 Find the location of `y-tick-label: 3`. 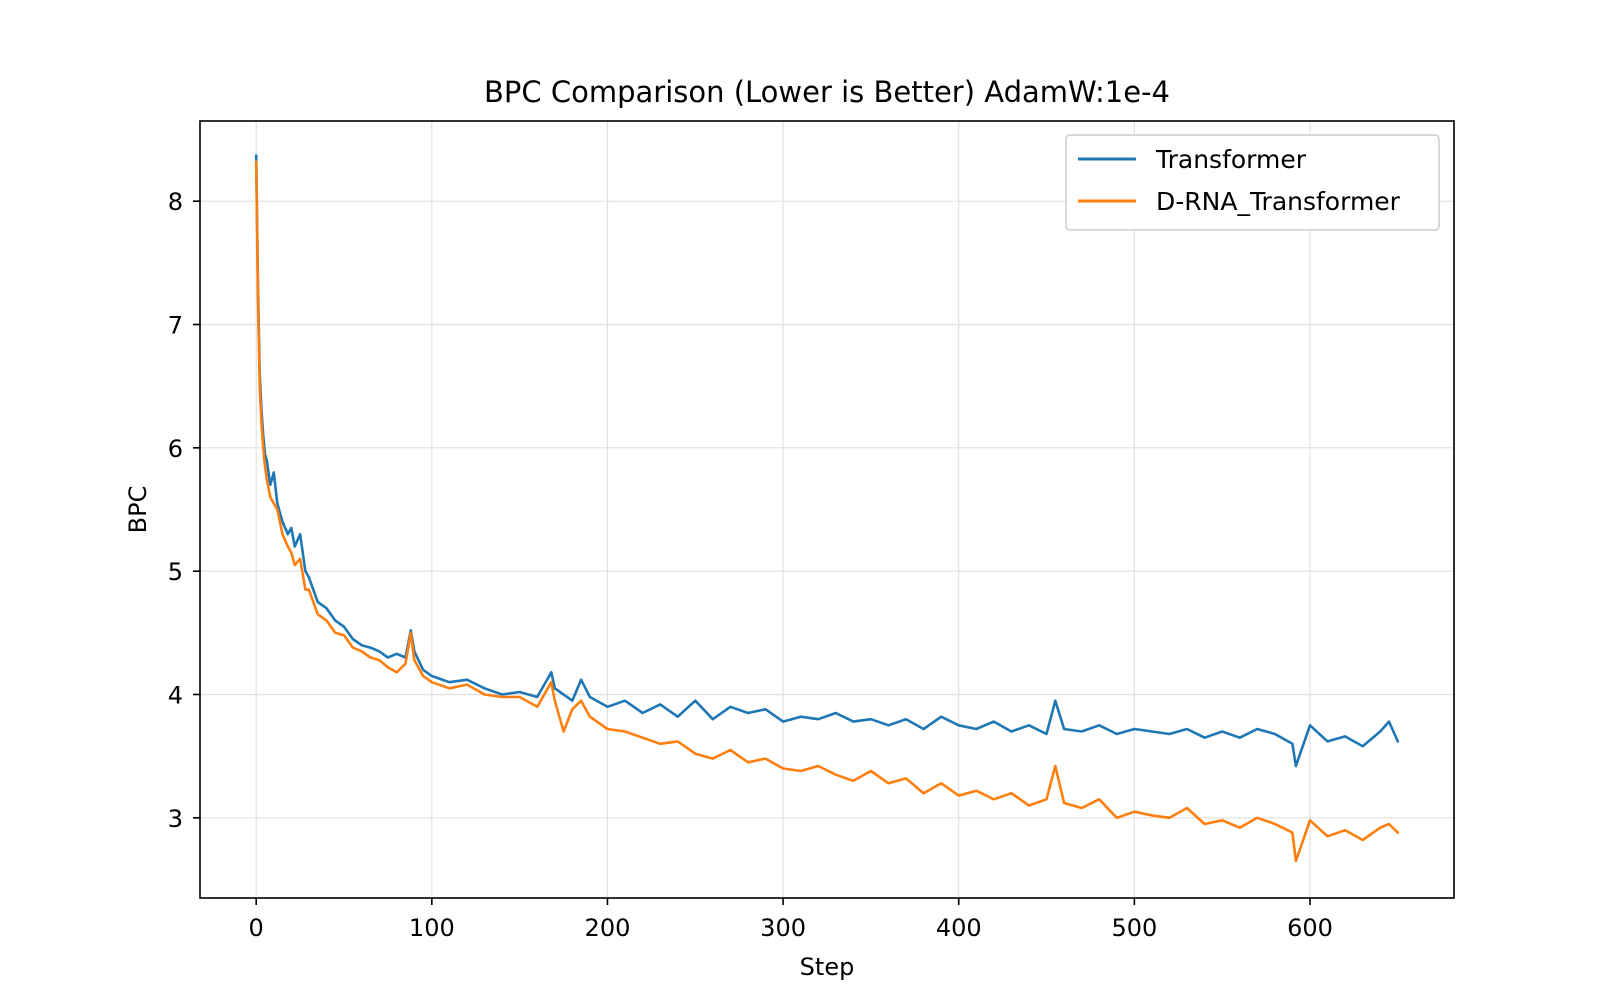

y-tick-label: 3 is located at coordinates (175, 819).